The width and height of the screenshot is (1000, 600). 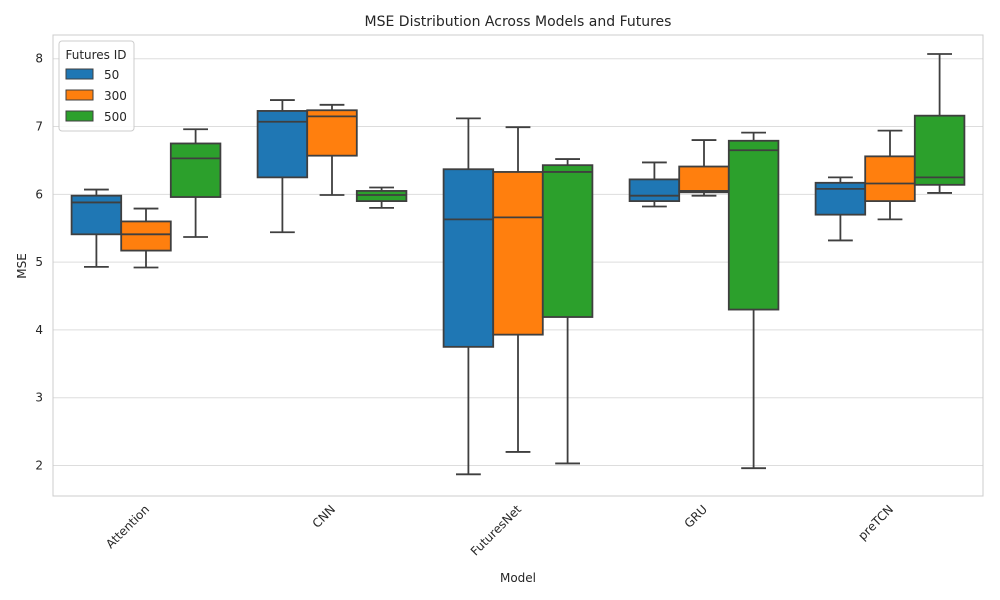 What do you see at coordinates (39, 398) in the screenshot?
I see `y-tick-label: 3` at bounding box center [39, 398].